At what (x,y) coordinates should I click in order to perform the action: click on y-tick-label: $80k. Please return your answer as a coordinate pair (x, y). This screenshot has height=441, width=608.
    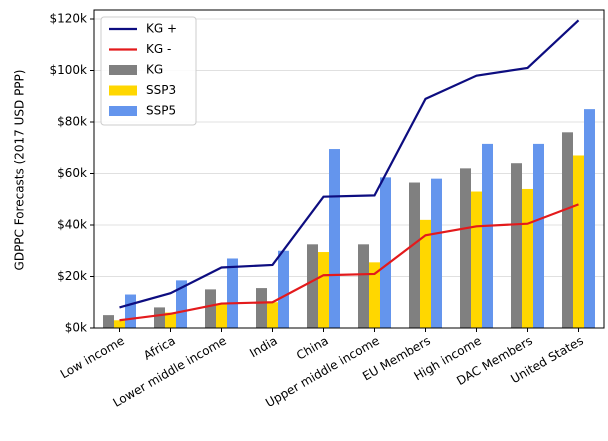
    Looking at the image, I should click on (72, 122).